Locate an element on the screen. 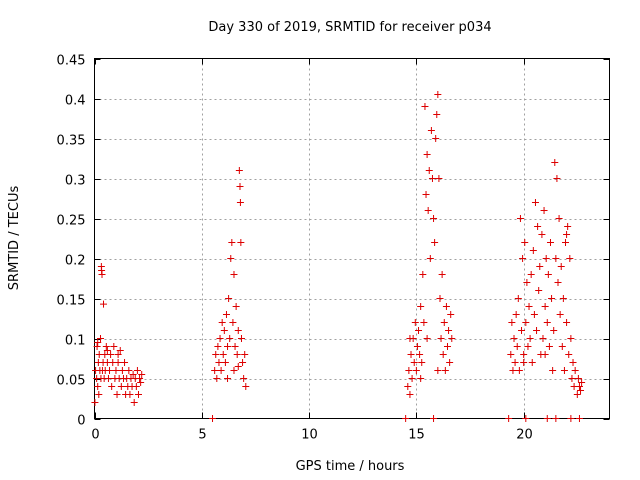 The height and width of the screenshot is (480, 640). y-tick-label: 0.15 is located at coordinates (71, 301).